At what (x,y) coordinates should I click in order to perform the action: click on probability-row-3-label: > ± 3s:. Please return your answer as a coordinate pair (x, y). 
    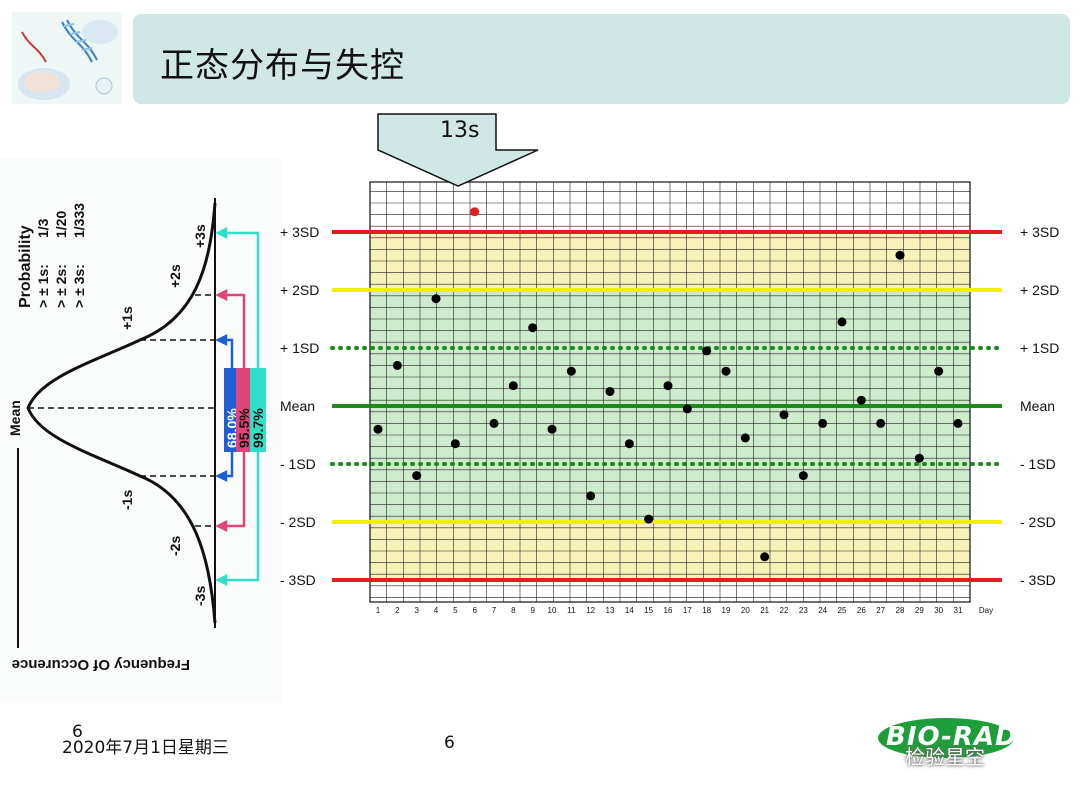
    Looking at the image, I should click on (79, 286).